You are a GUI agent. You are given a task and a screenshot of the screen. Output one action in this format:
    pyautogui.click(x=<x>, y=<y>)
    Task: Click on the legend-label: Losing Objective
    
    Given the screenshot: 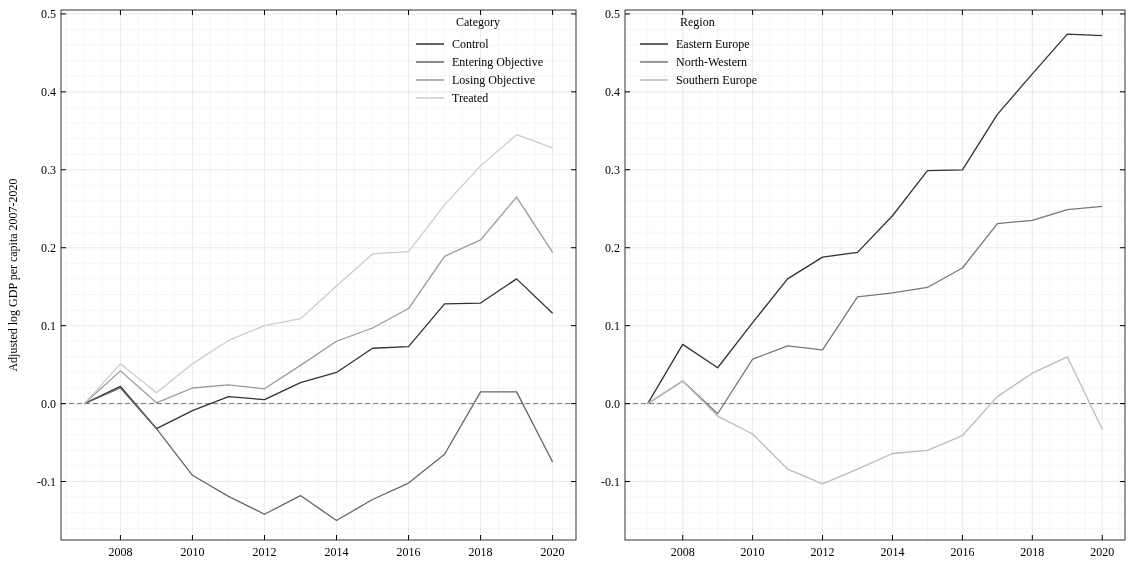 What is the action you would take?
    pyautogui.click(x=493, y=80)
    